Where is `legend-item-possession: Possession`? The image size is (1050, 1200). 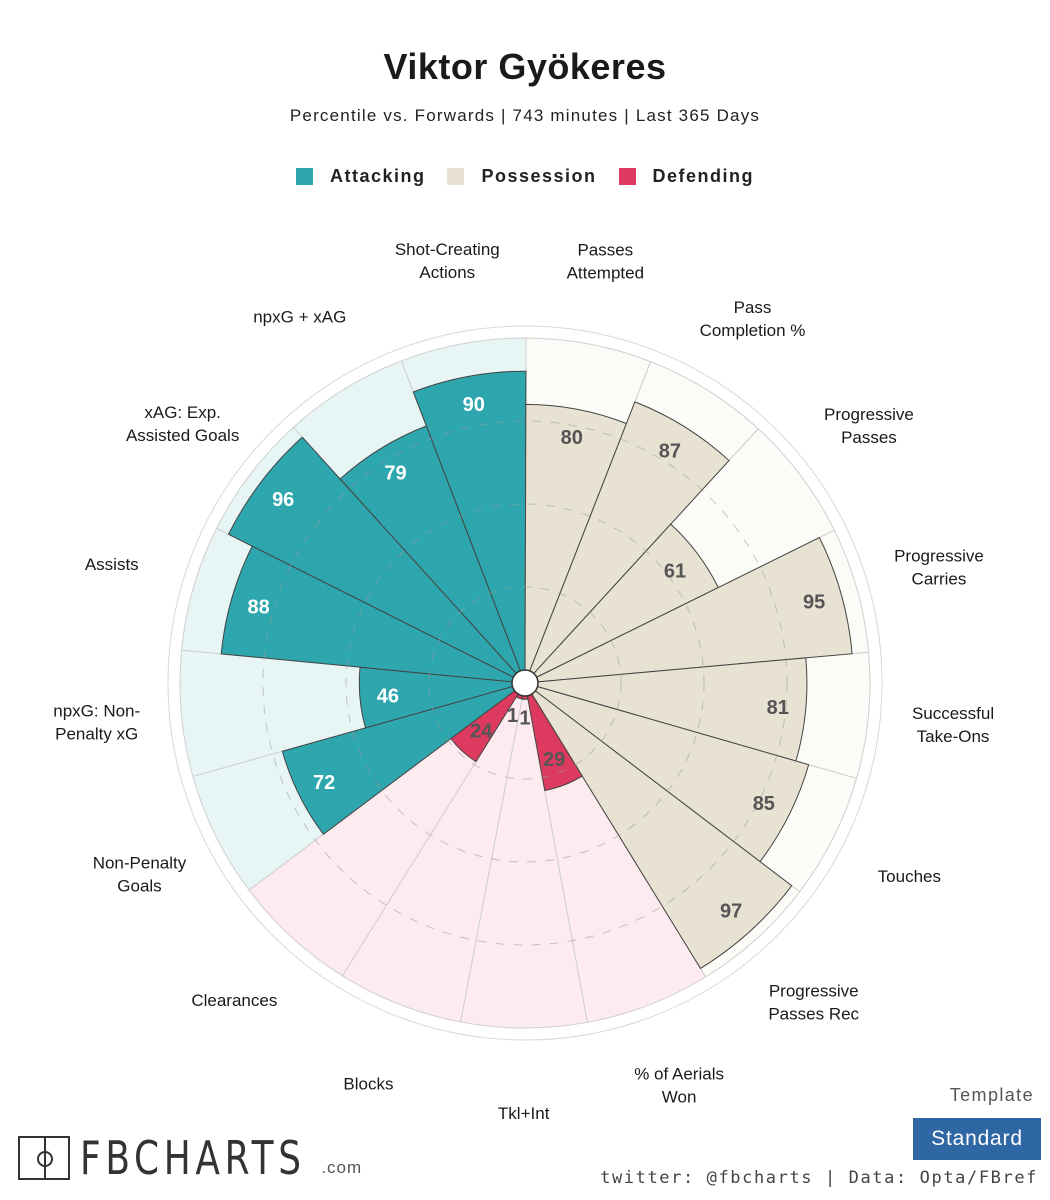
legend-item-possession: Possession is located at coordinates (521, 176).